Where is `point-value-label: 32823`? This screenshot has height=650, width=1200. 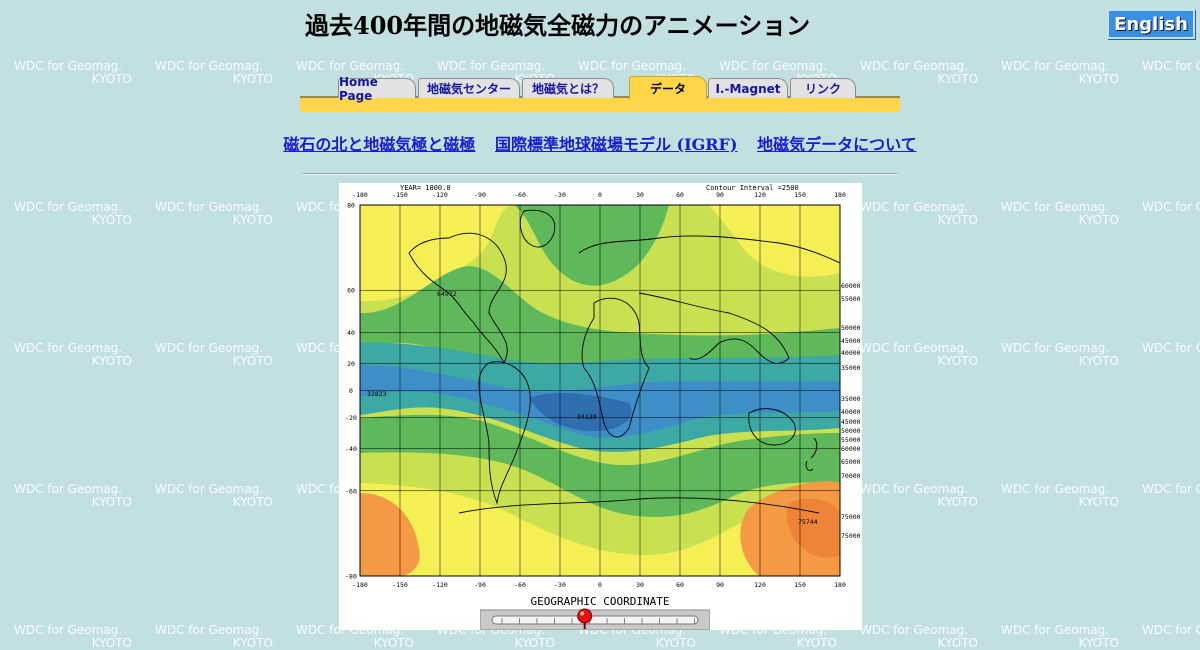
point-value-label: 32823 is located at coordinates (377, 394).